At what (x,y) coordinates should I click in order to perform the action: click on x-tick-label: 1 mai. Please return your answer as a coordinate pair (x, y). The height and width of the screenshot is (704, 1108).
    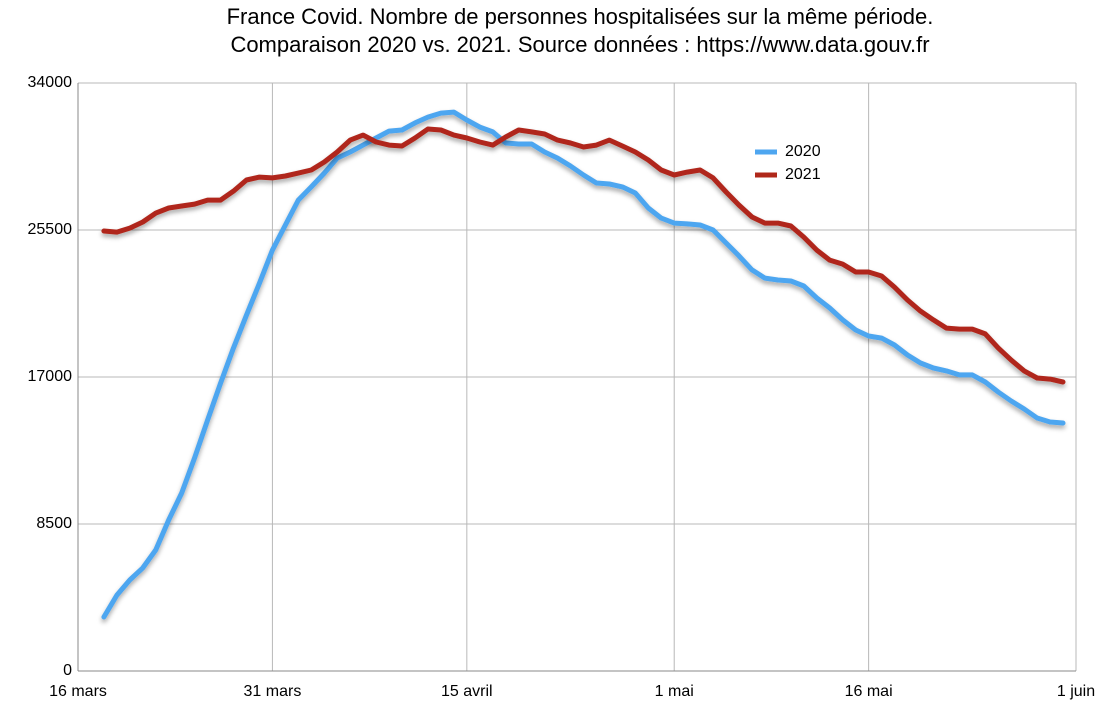
    Looking at the image, I should click on (674, 691).